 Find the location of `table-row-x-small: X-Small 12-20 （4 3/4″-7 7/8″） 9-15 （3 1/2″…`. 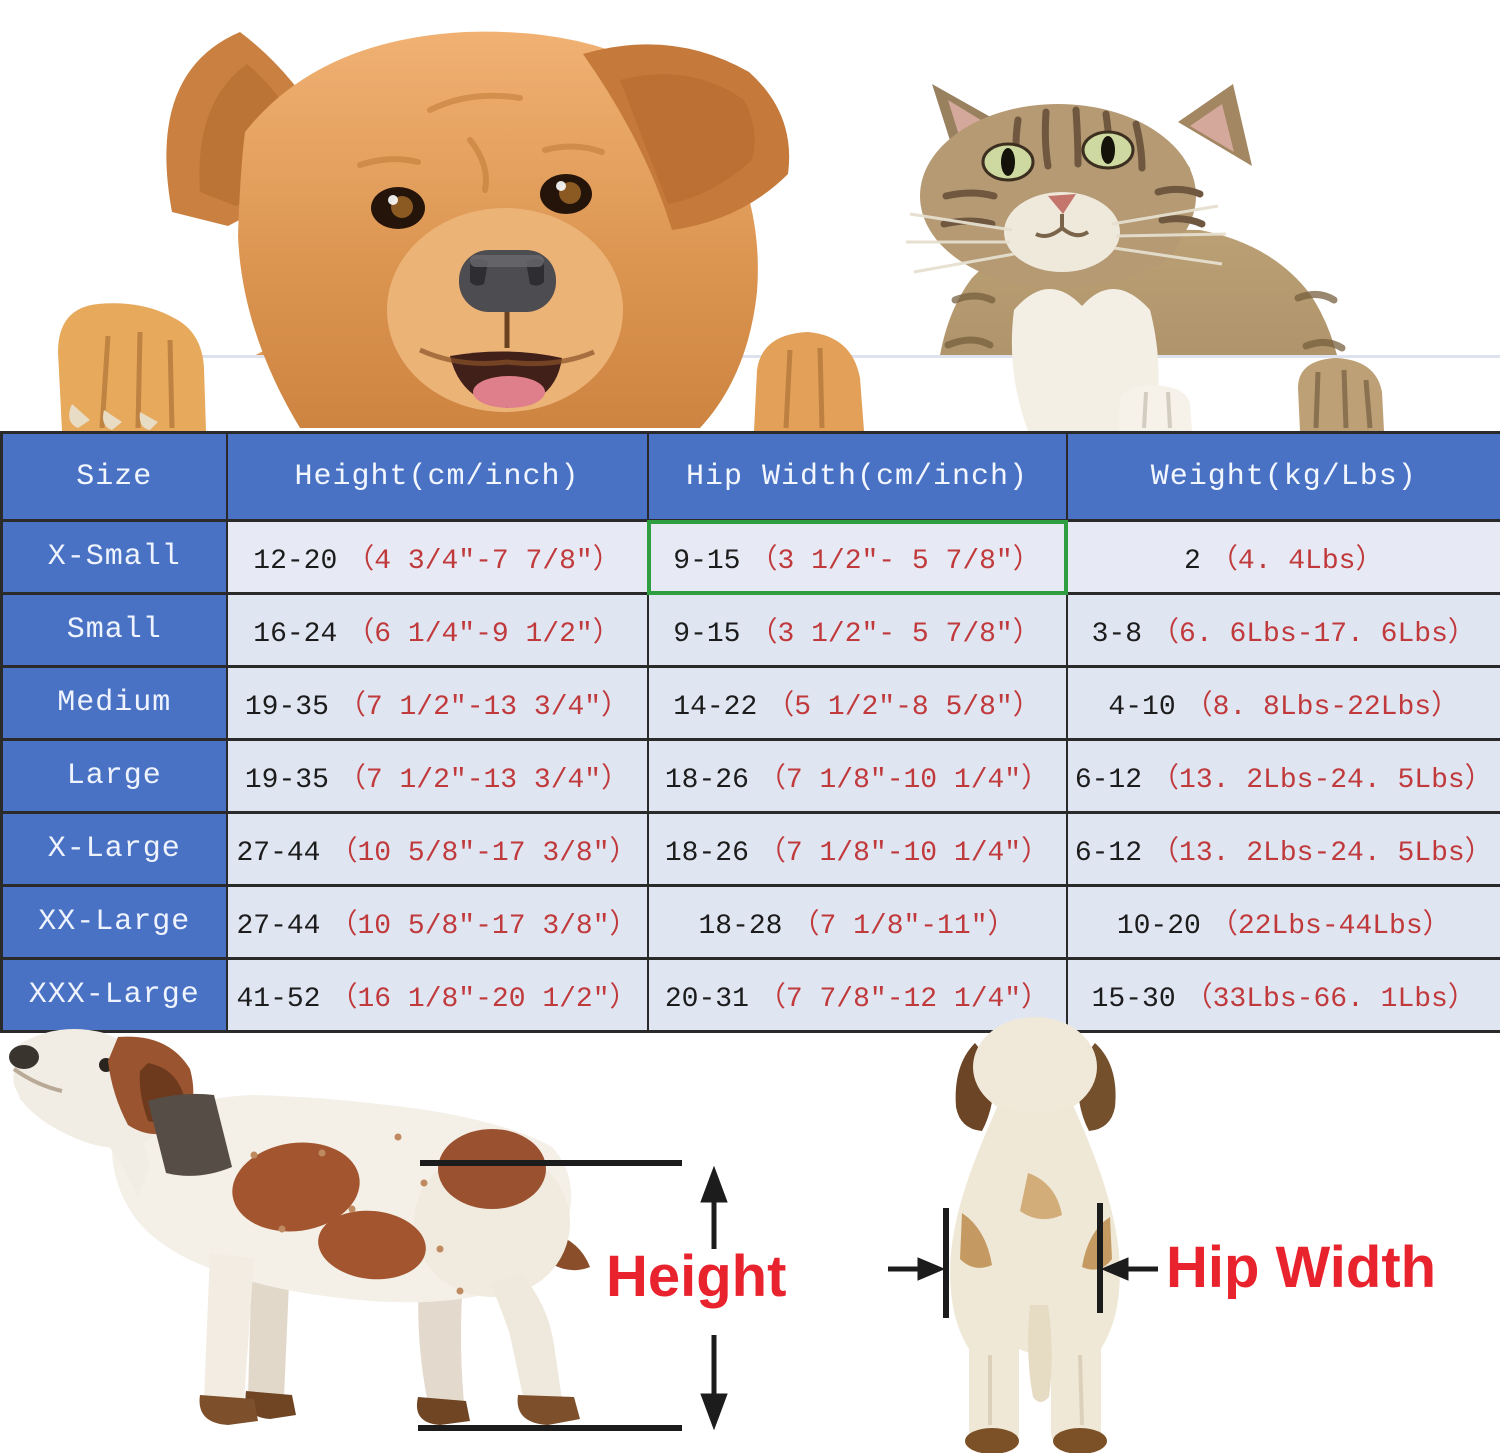

table-row-x-small: X-Small 12-20 （4 3/4″-7 7/8″） 9-15 （3 1/2″… is located at coordinates (750, 557).